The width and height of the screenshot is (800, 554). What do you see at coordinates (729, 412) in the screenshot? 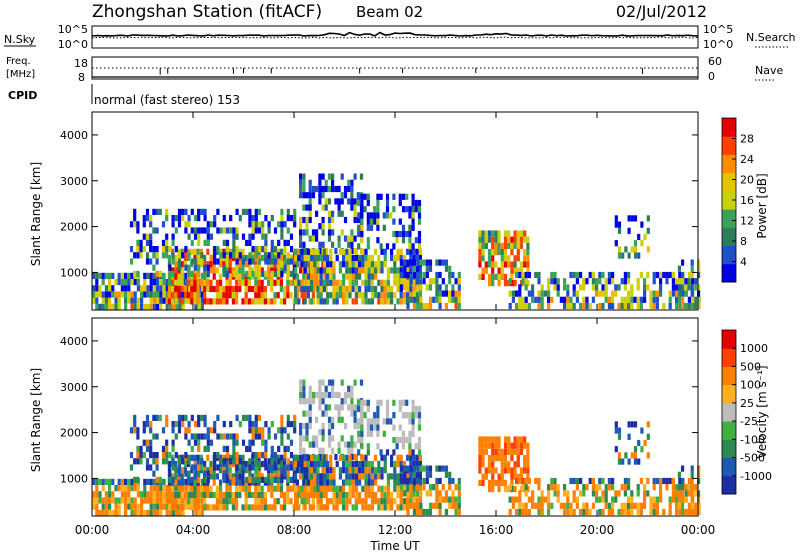
I see `velocity-colorbar-frame` at bounding box center [729, 412].